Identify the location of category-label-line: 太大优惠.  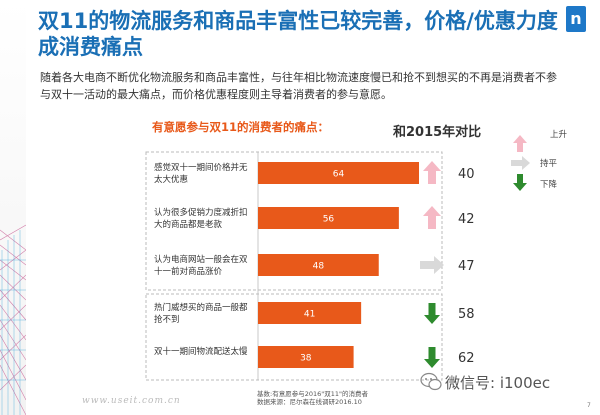
(171, 179).